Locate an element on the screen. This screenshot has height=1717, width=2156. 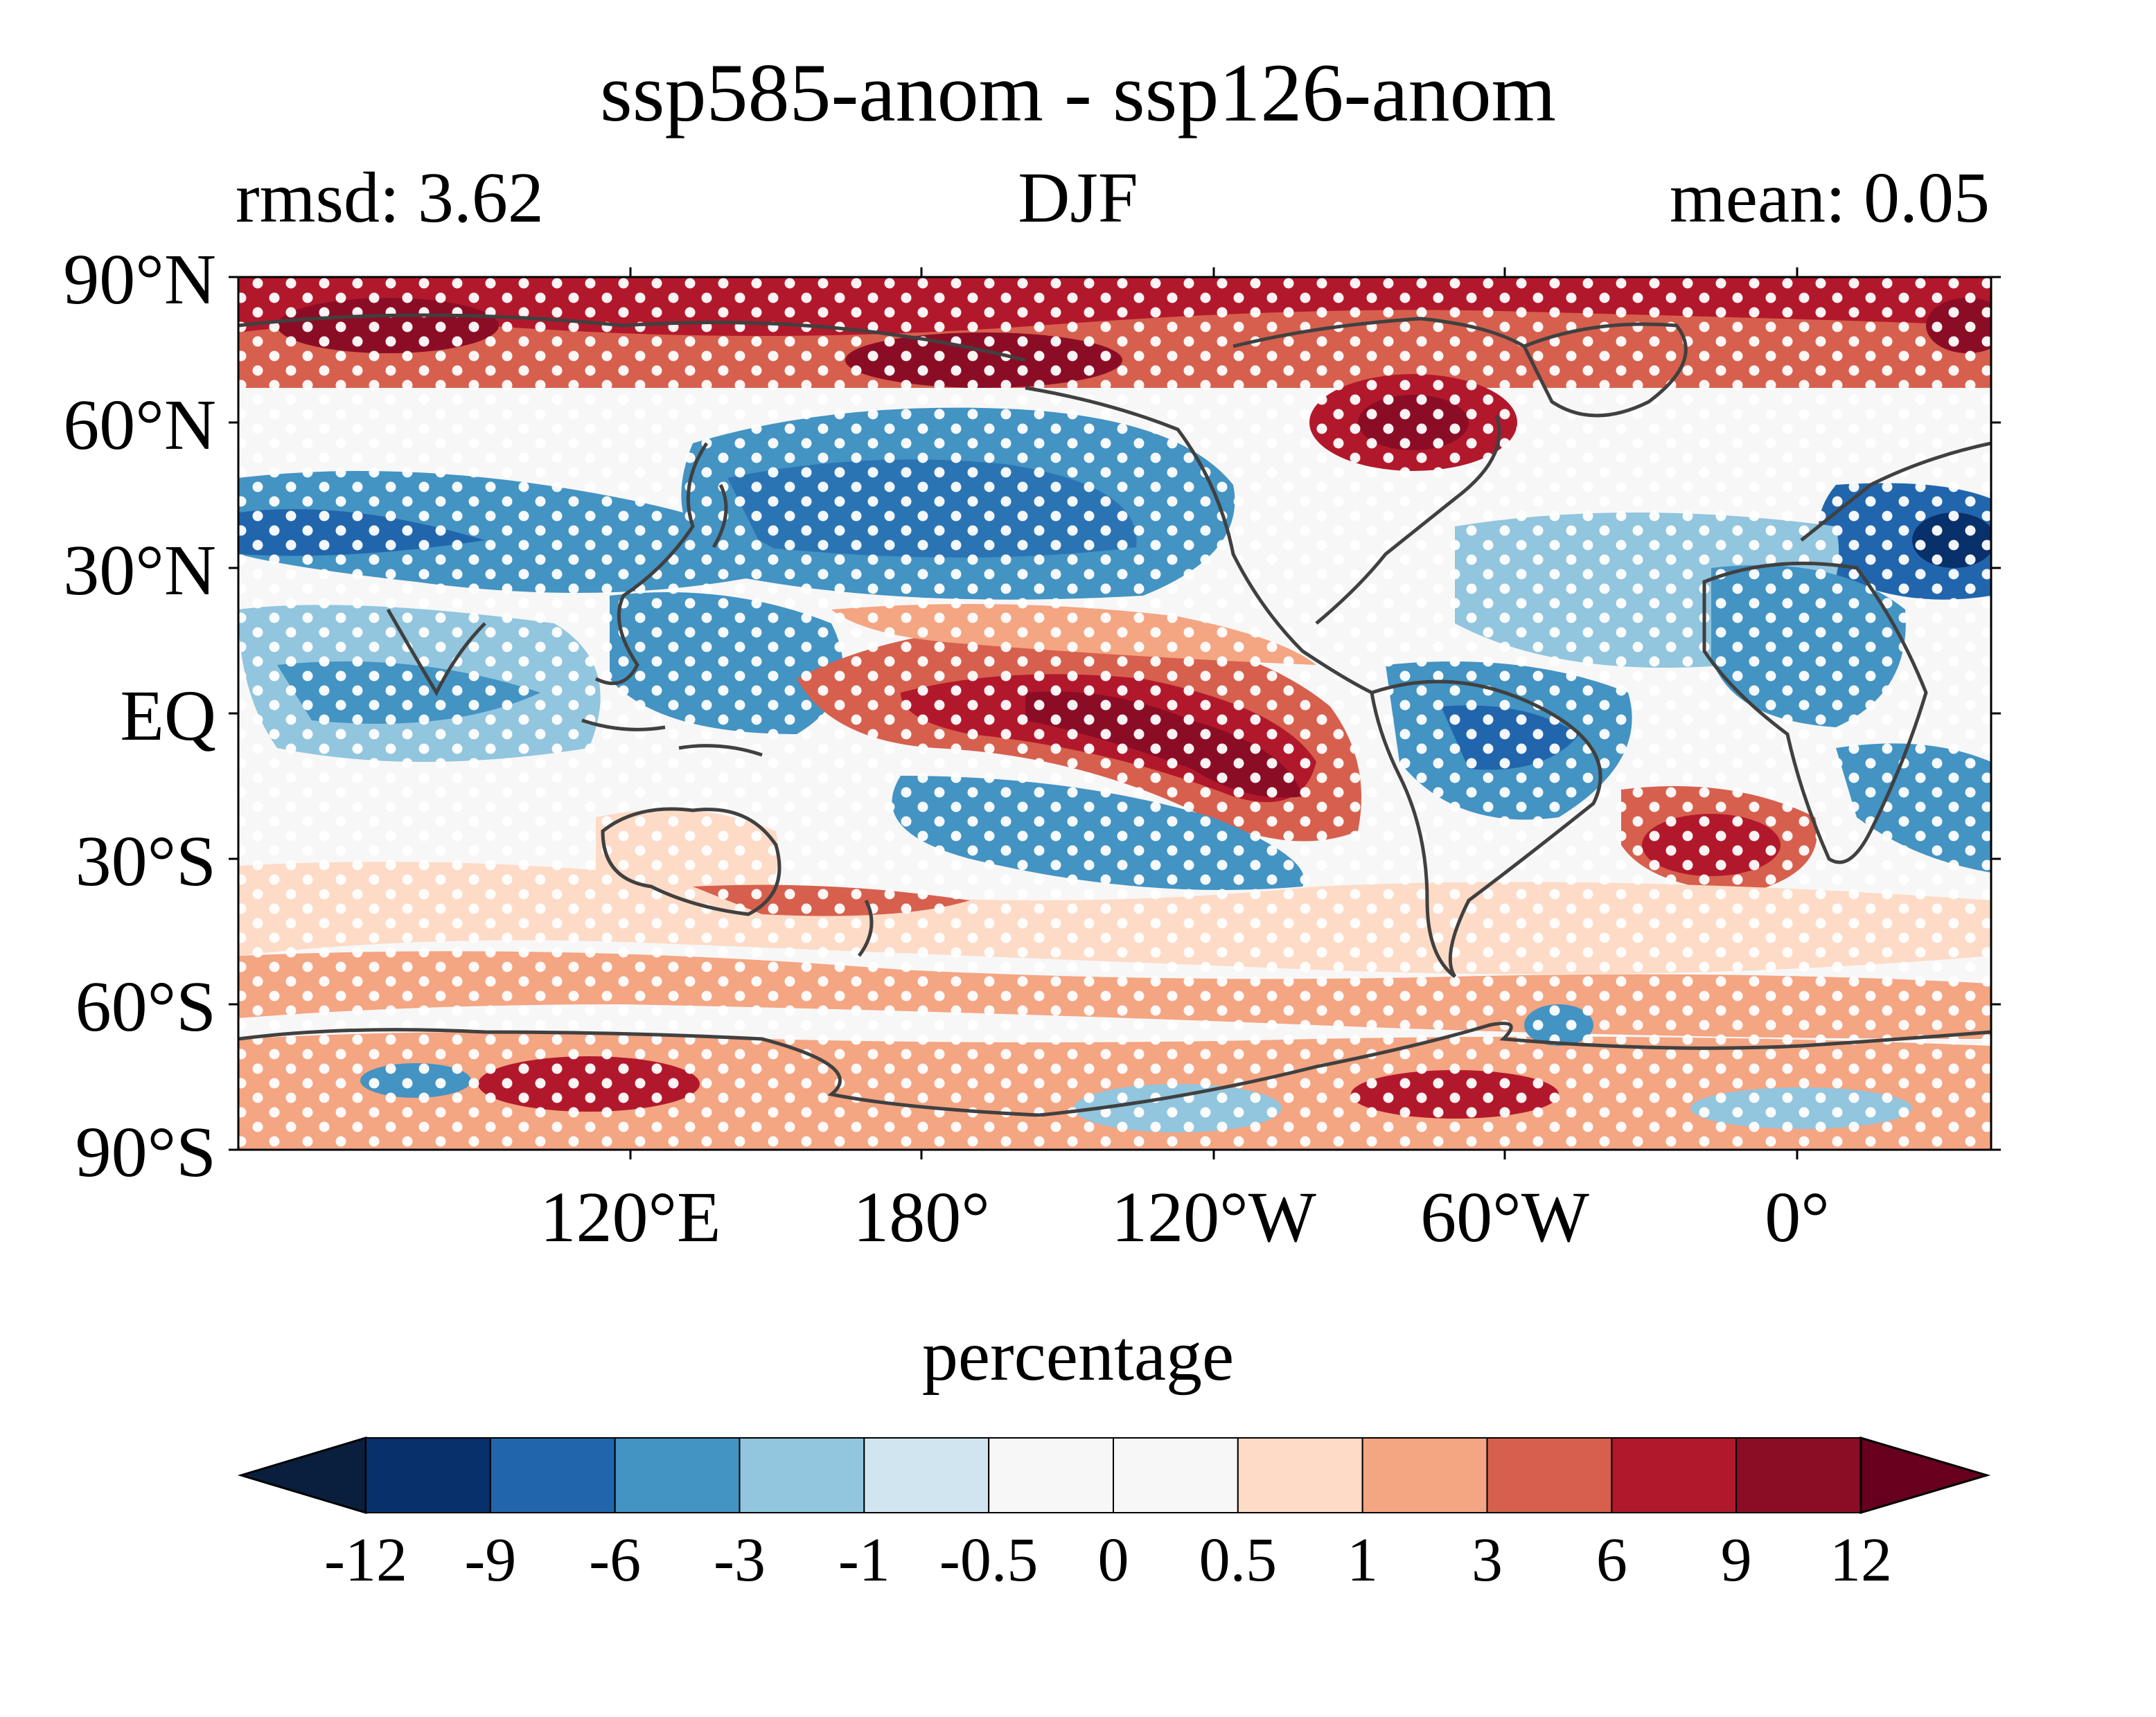
lon-label-0: 0° is located at coordinates (1797, 1217).